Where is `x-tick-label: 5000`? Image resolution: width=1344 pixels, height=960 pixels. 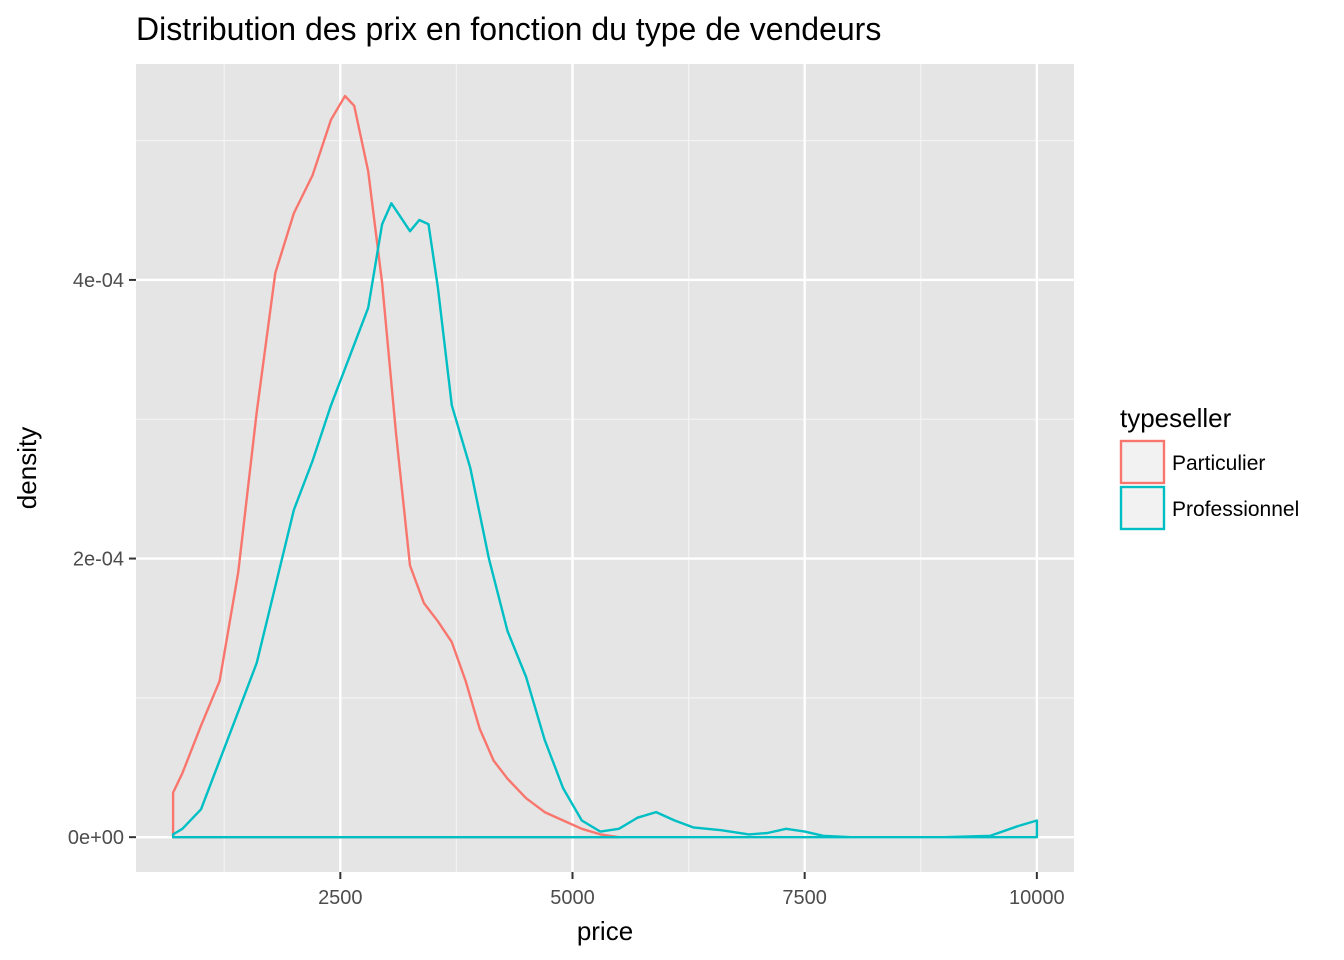 x-tick-label: 5000 is located at coordinates (572, 898).